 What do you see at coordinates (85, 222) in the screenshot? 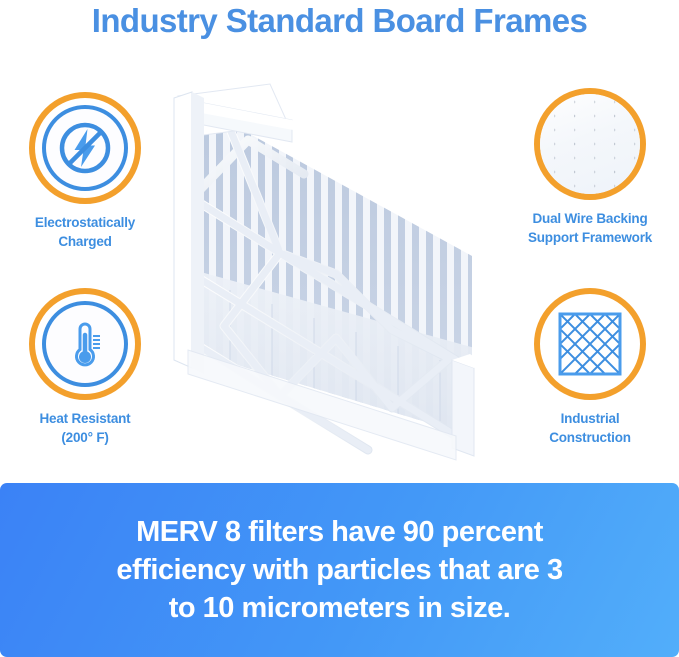
I see `feature-caption-line1: Electrostatically` at bounding box center [85, 222].